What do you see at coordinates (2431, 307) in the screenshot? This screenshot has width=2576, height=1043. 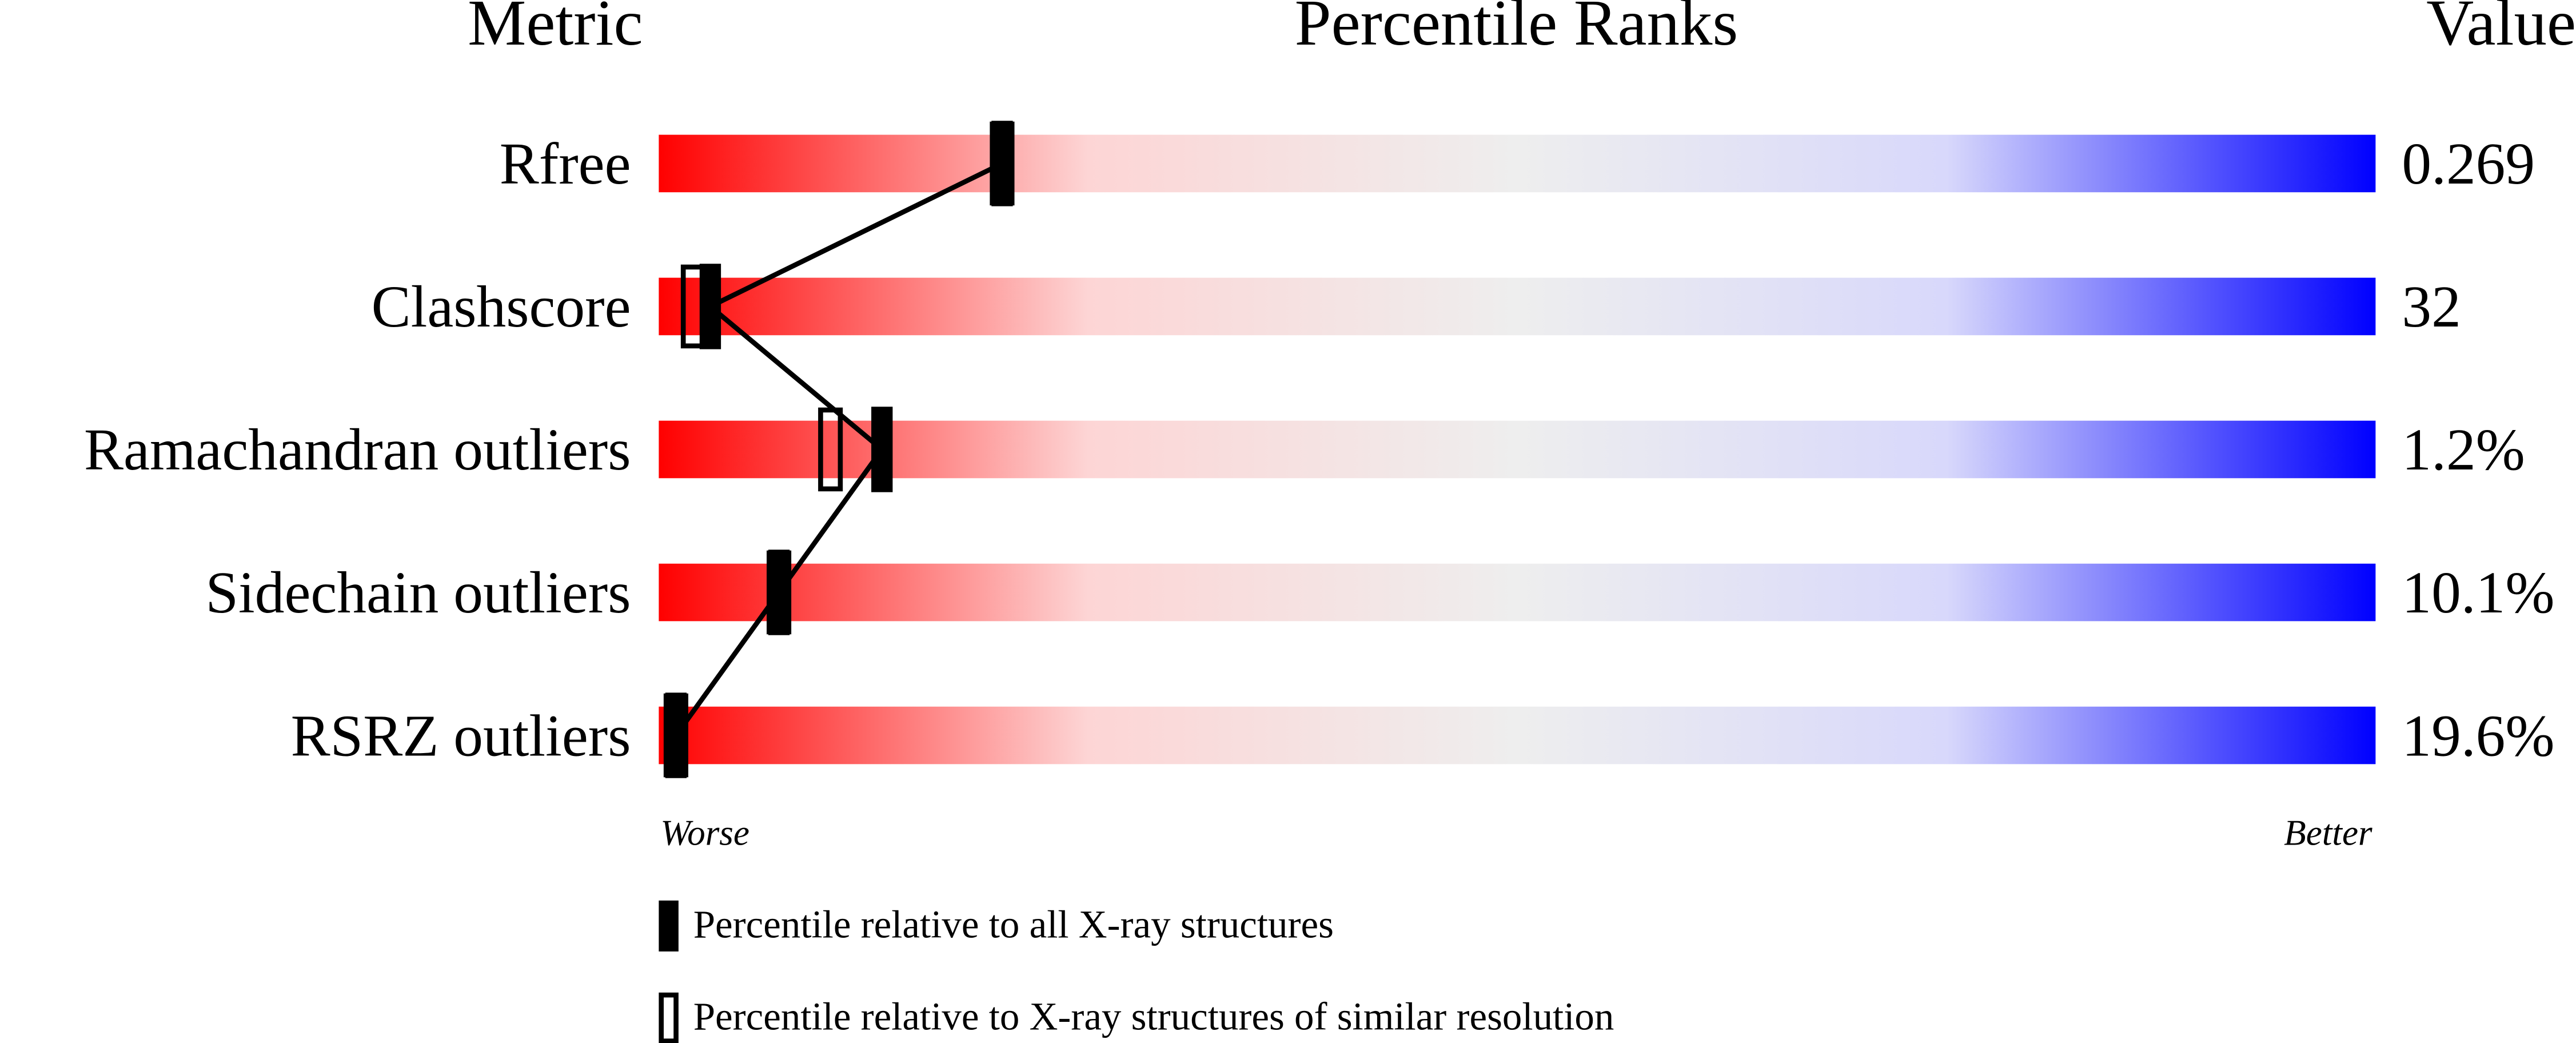 I see `metric-value: 32` at bounding box center [2431, 307].